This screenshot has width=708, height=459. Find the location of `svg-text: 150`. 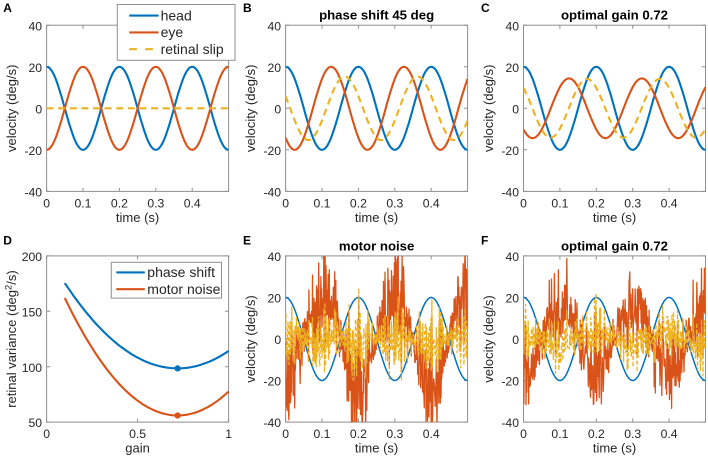

svg-text: 150 is located at coordinates (32, 312).